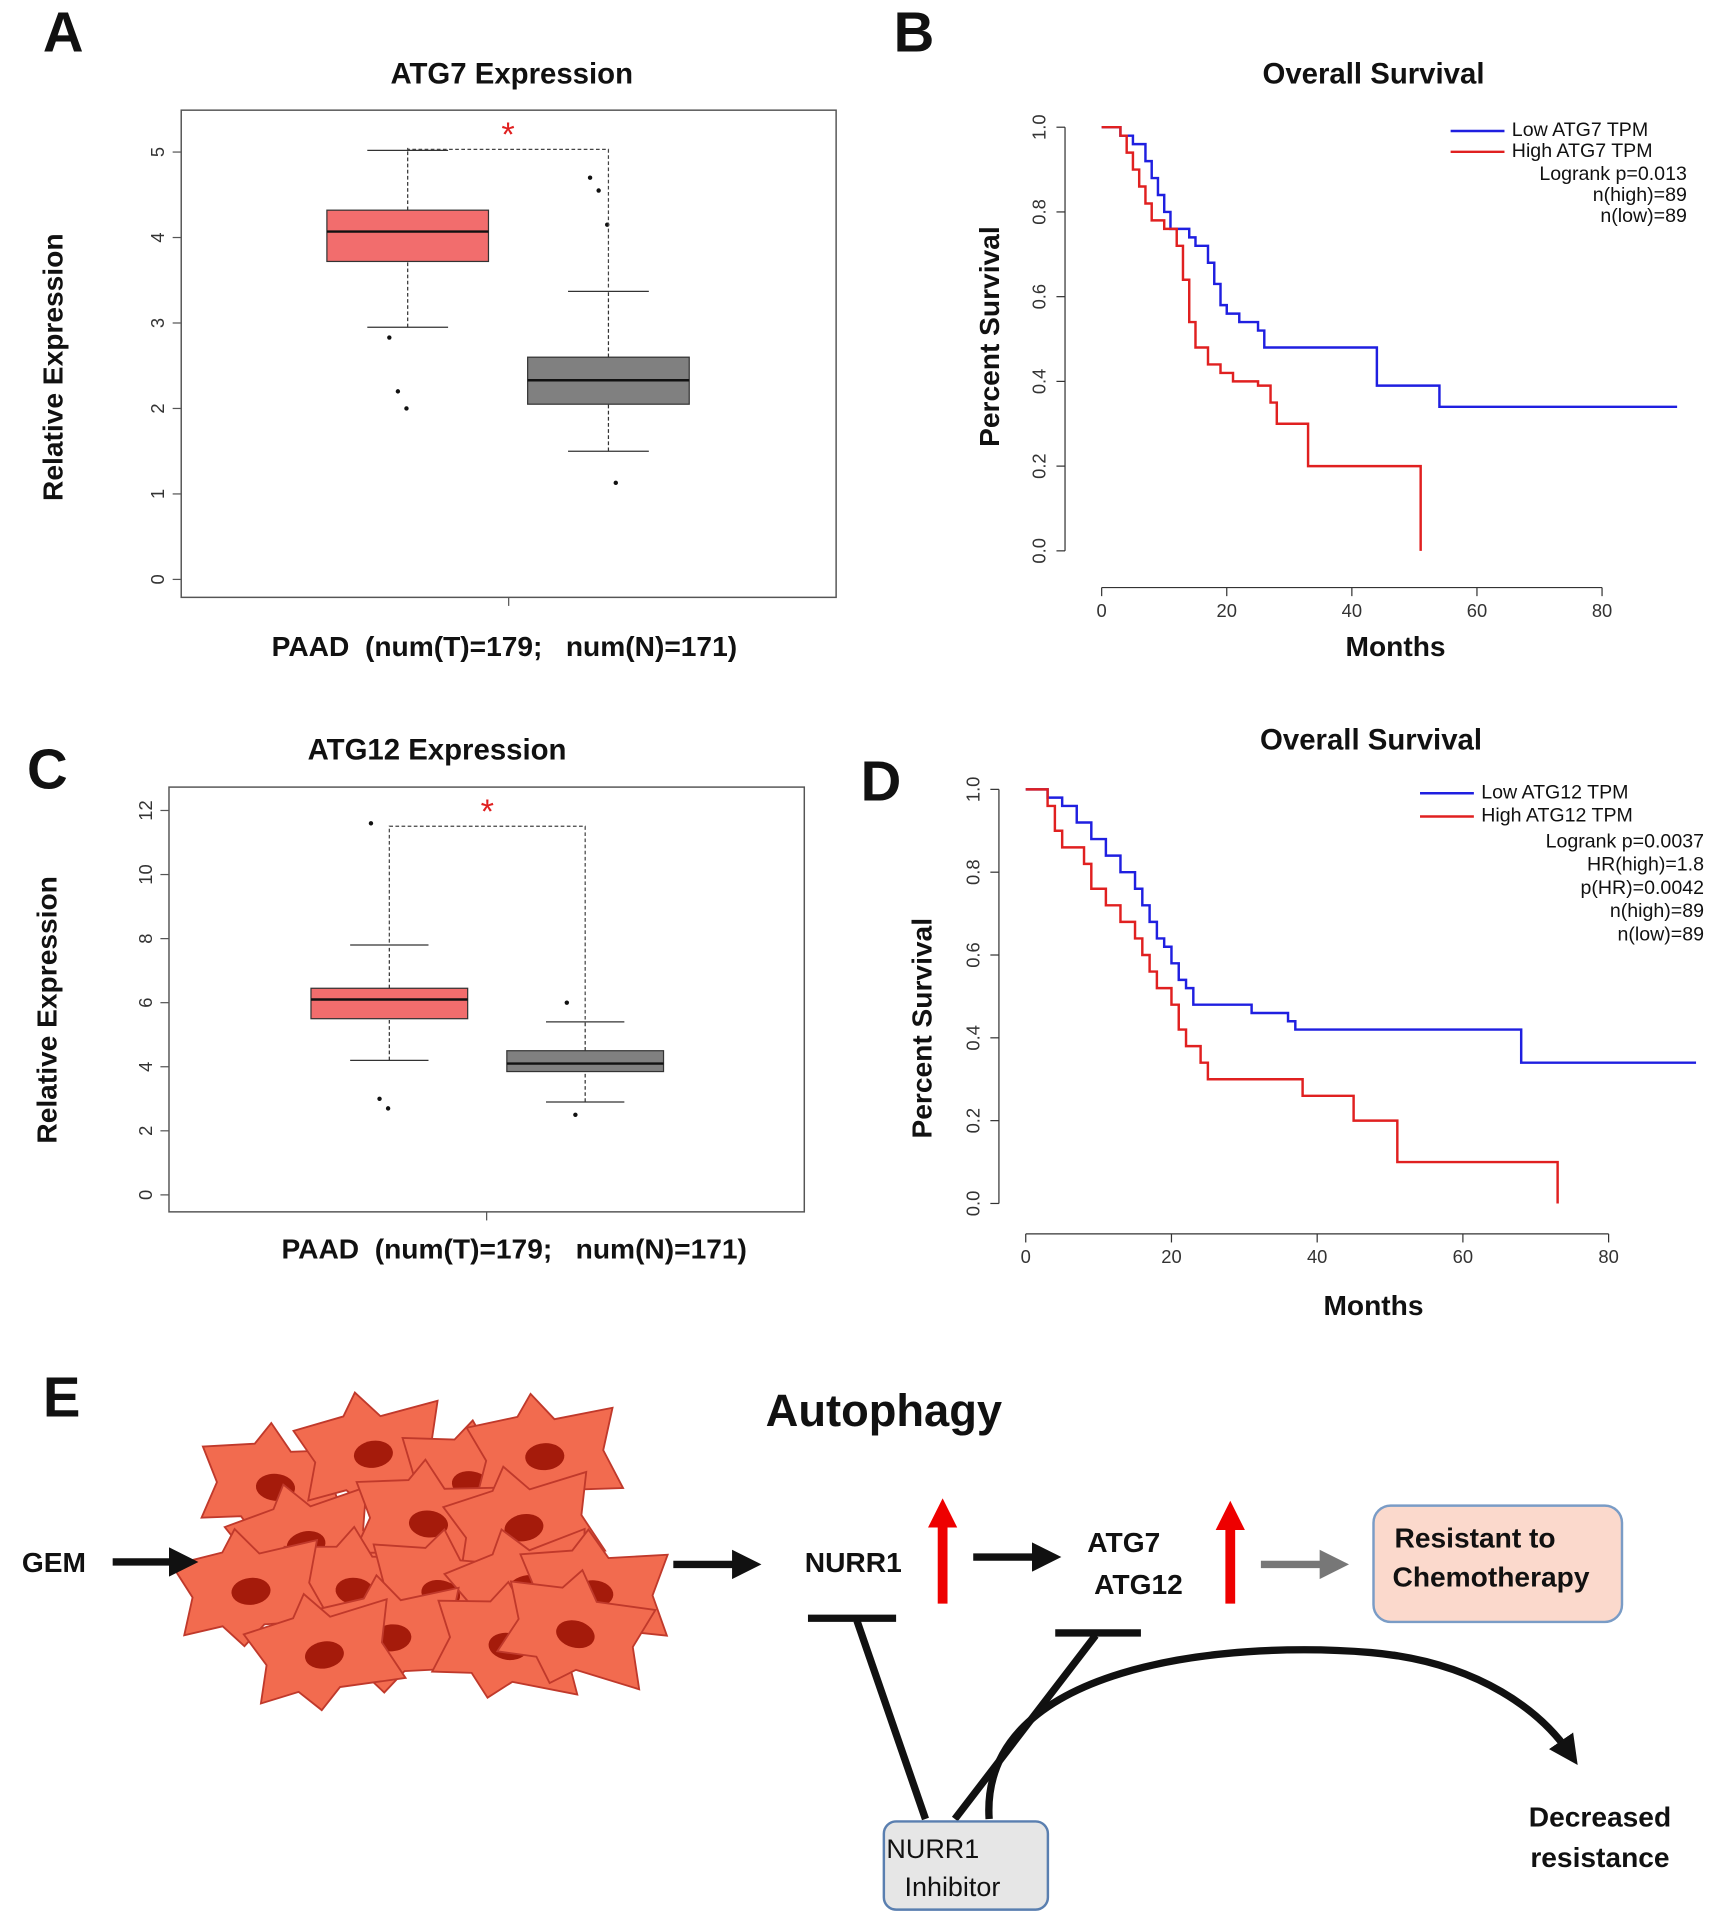 The height and width of the screenshot is (1920, 1731). Describe the element at coordinates (1138, 1584) in the screenshot. I see `gene-label: ATG12` at that location.